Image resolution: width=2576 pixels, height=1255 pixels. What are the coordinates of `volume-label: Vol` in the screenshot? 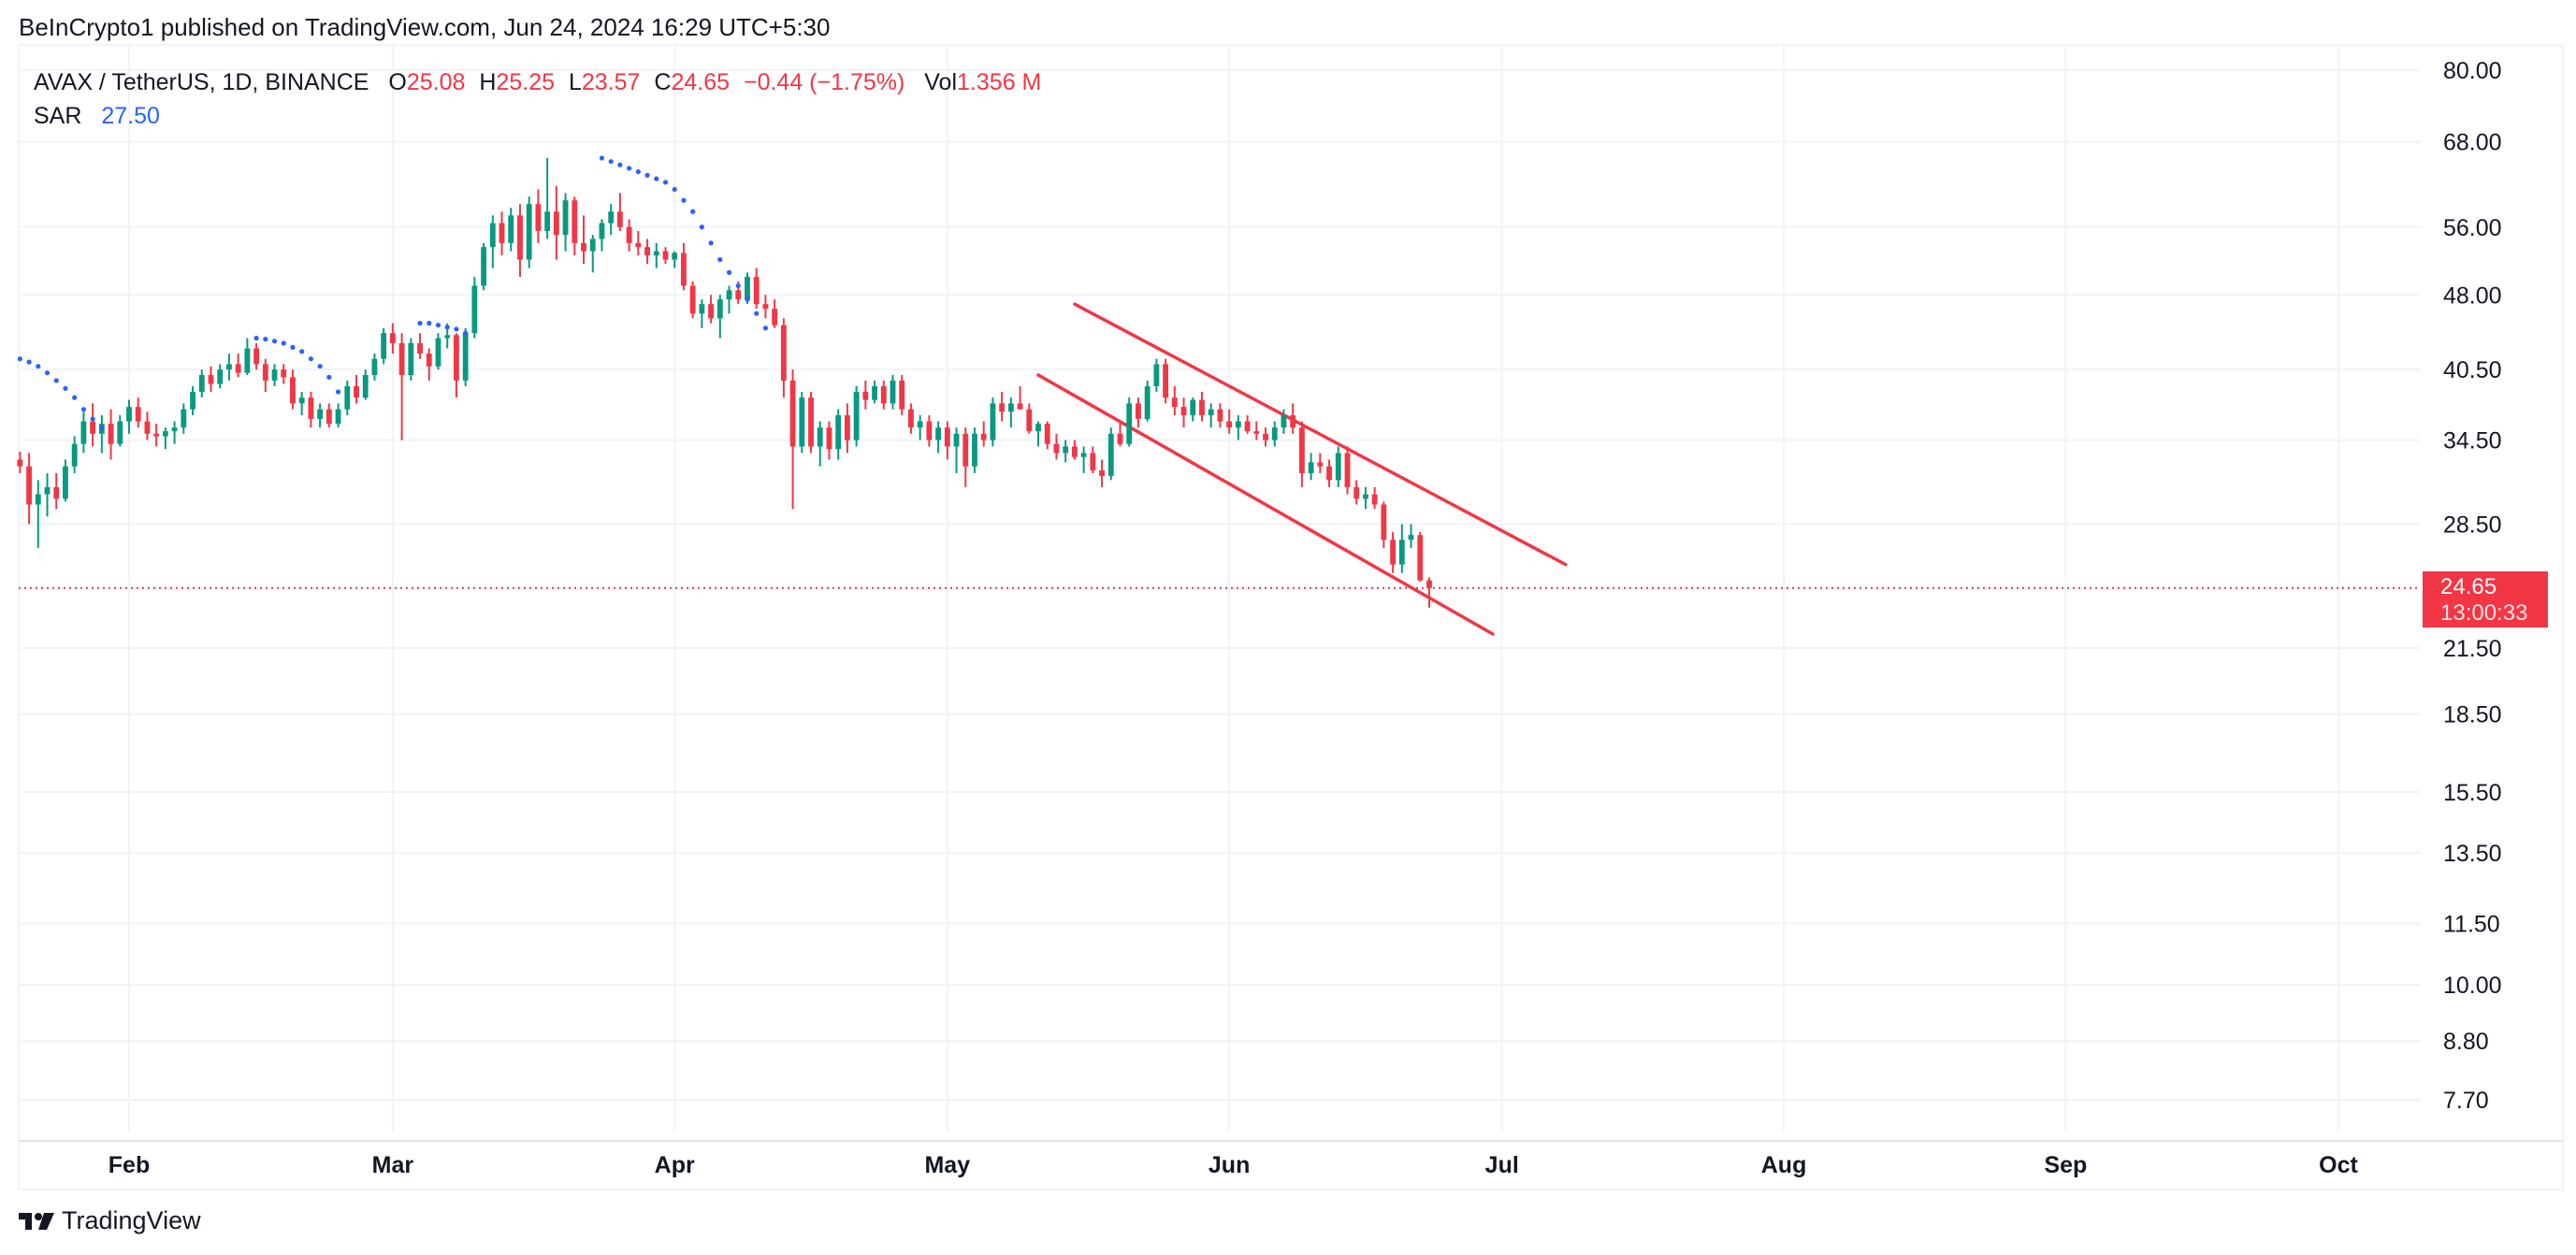 It's located at (941, 82).